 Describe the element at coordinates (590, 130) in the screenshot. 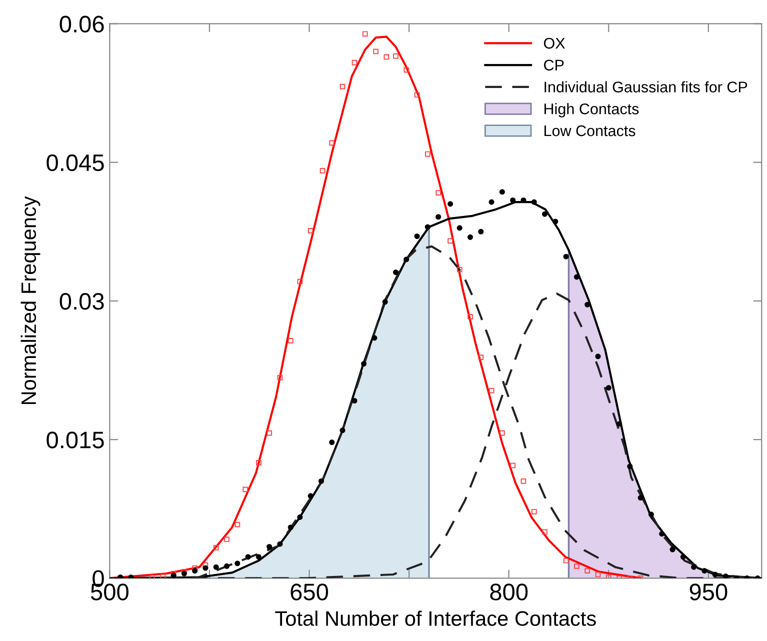

I see `legend-label: Low Contacts` at that location.